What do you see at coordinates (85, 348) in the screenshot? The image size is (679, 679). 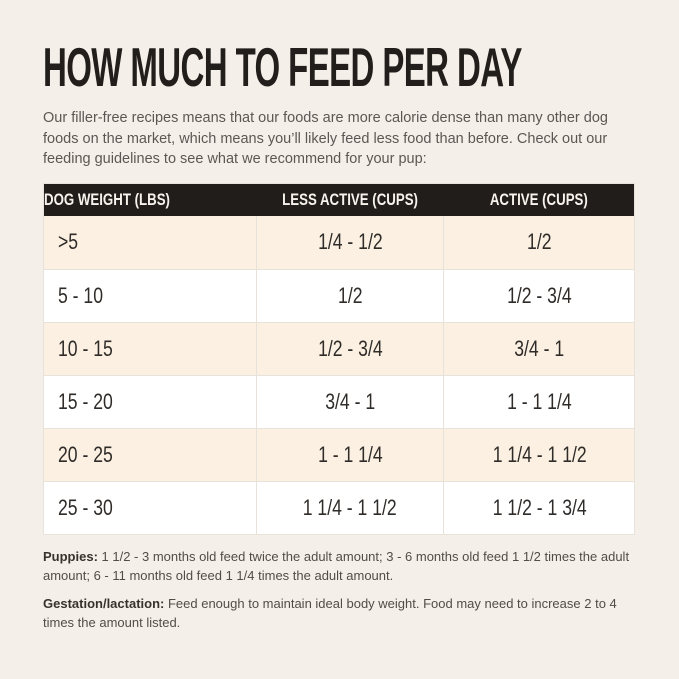 I see `cell-value: 10 - 15` at bounding box center [85, 348].